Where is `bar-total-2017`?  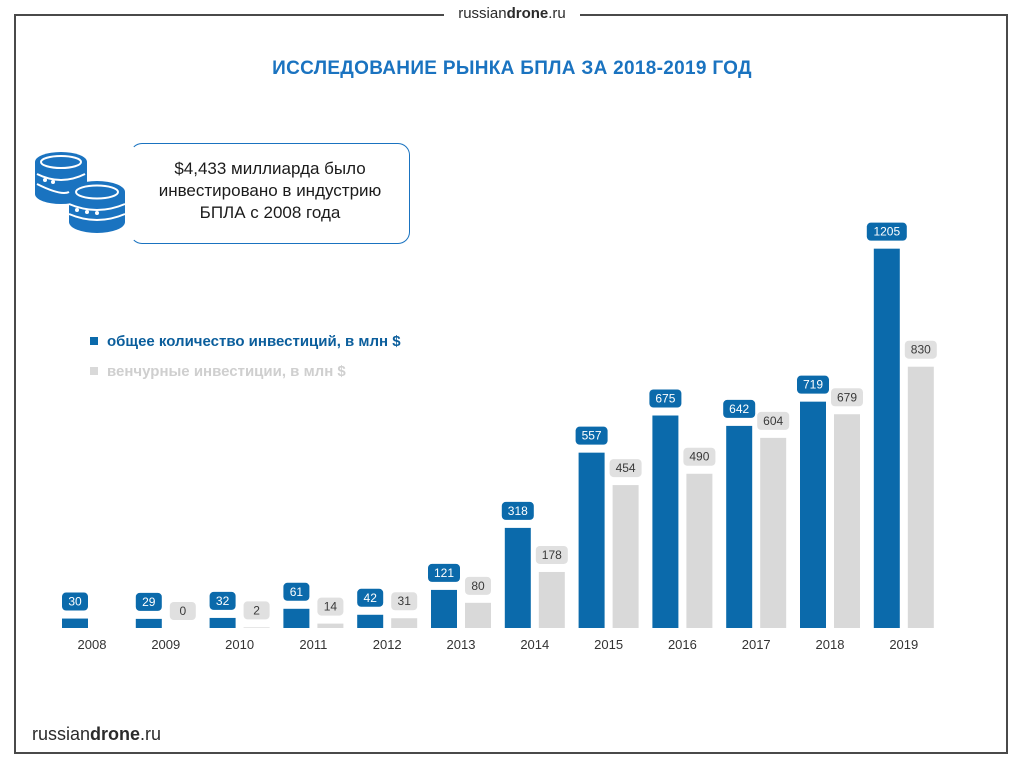
bar-total-2017 is located at coordinates (739, 526).